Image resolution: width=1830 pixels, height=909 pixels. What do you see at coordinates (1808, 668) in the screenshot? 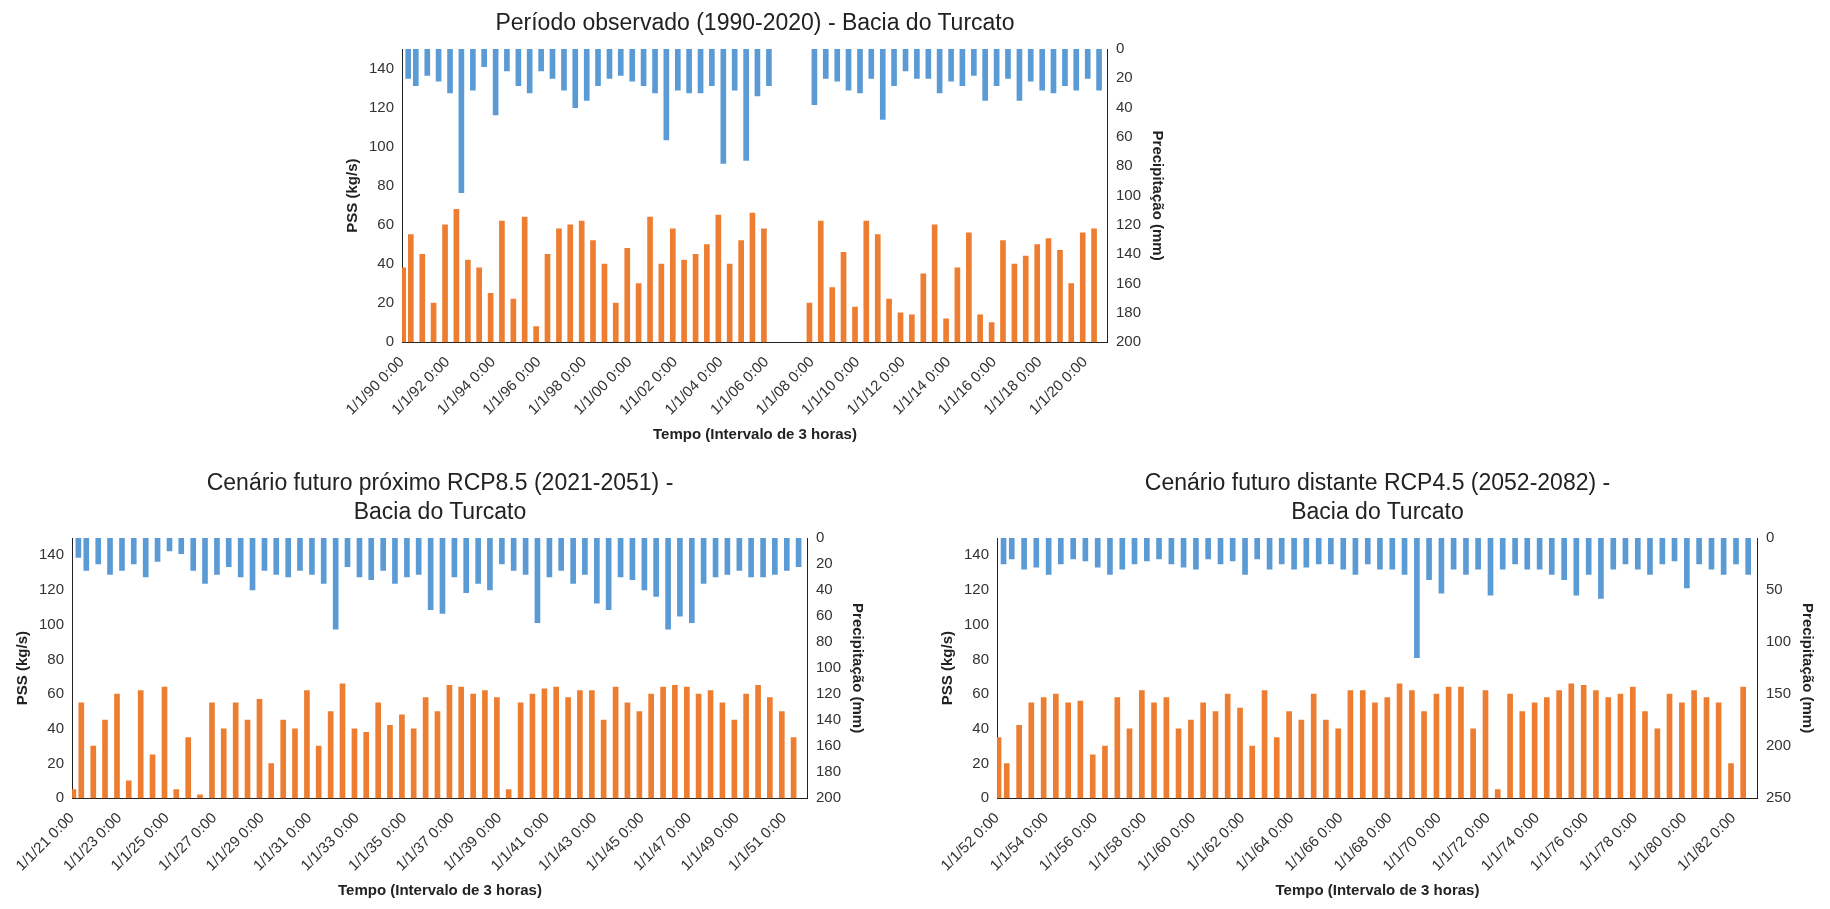
I see `y2-axis-title: Precipitação (mm)` at bounding box center [1808, 668].